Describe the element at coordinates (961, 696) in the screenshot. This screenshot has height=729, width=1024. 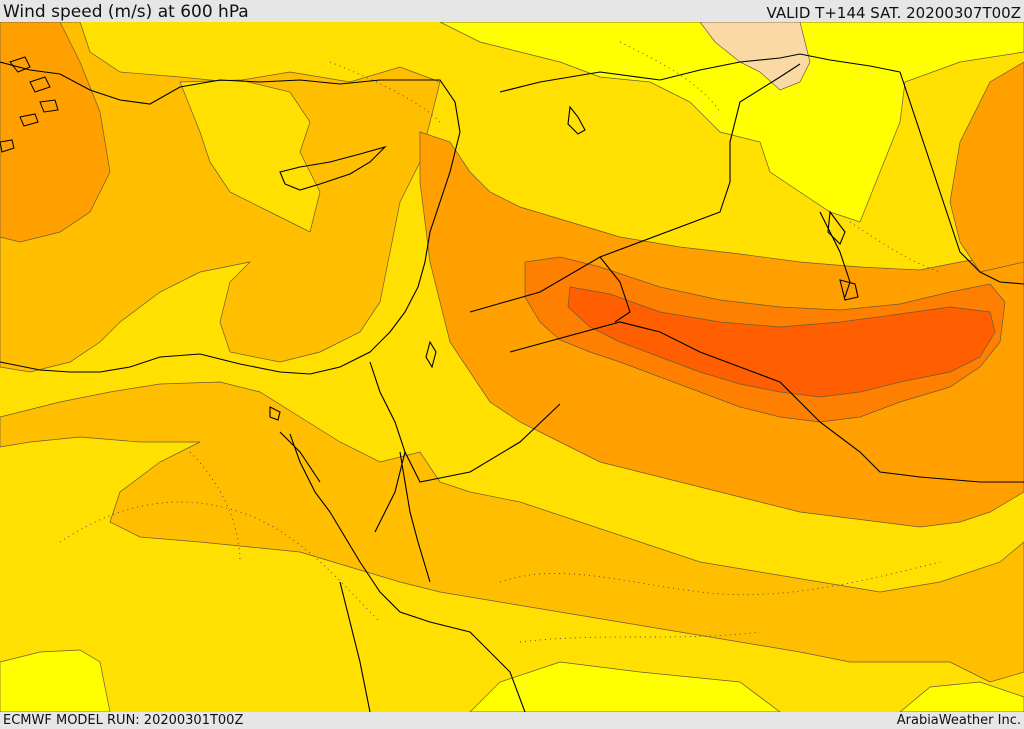
I see `fill-yellow-south-east` at that location.